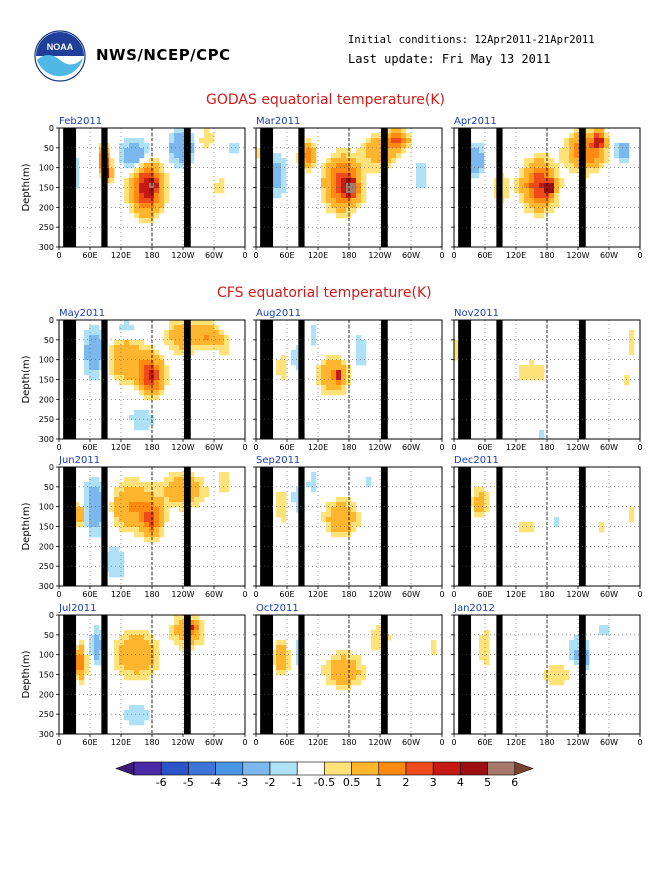  I want to click on land-mask, so click(499, 674).